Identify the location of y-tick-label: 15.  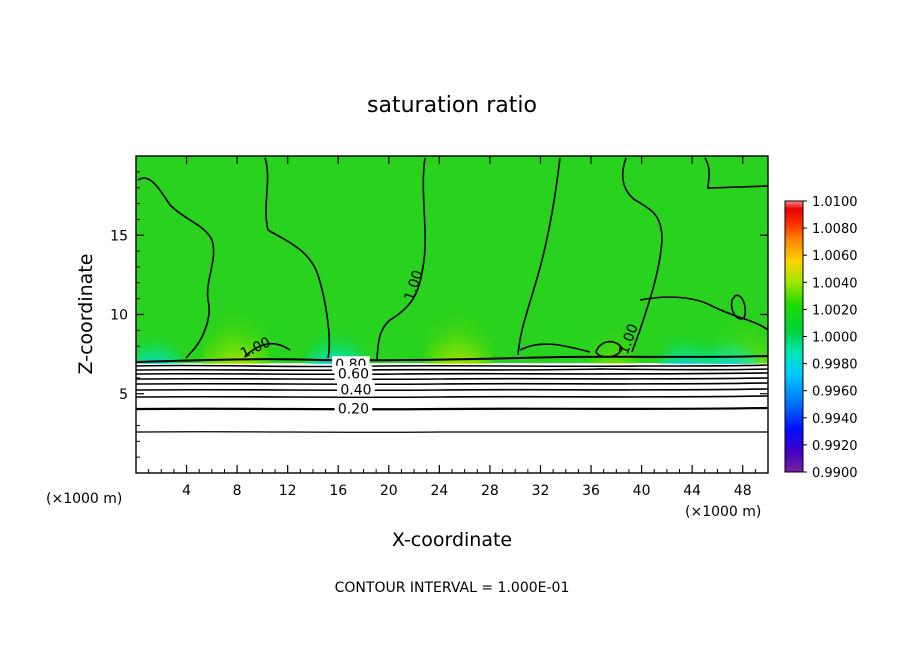
(119, 236).